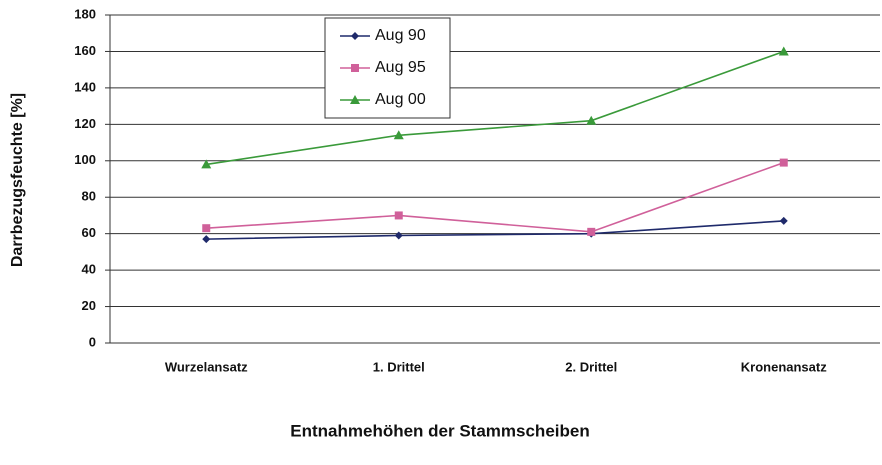 This screenshot has width=882, height=465. Describe the element at coordinates (89, 232) in the screenshot. I see `y-tick-label: 60` at that location.